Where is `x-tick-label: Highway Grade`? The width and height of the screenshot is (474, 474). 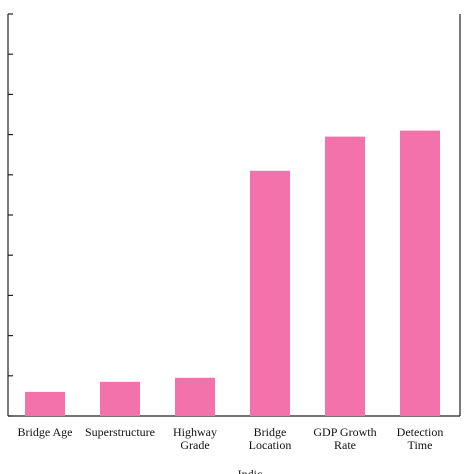
x-tick-label: Highway Grade is located at coordinates (195, 438).